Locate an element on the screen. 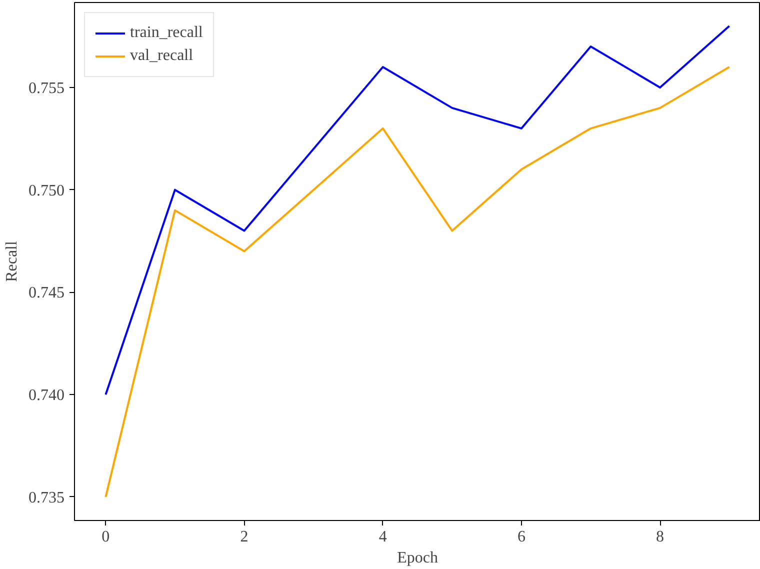  x-tick-label: 8 is located at coordinates (660, 537).